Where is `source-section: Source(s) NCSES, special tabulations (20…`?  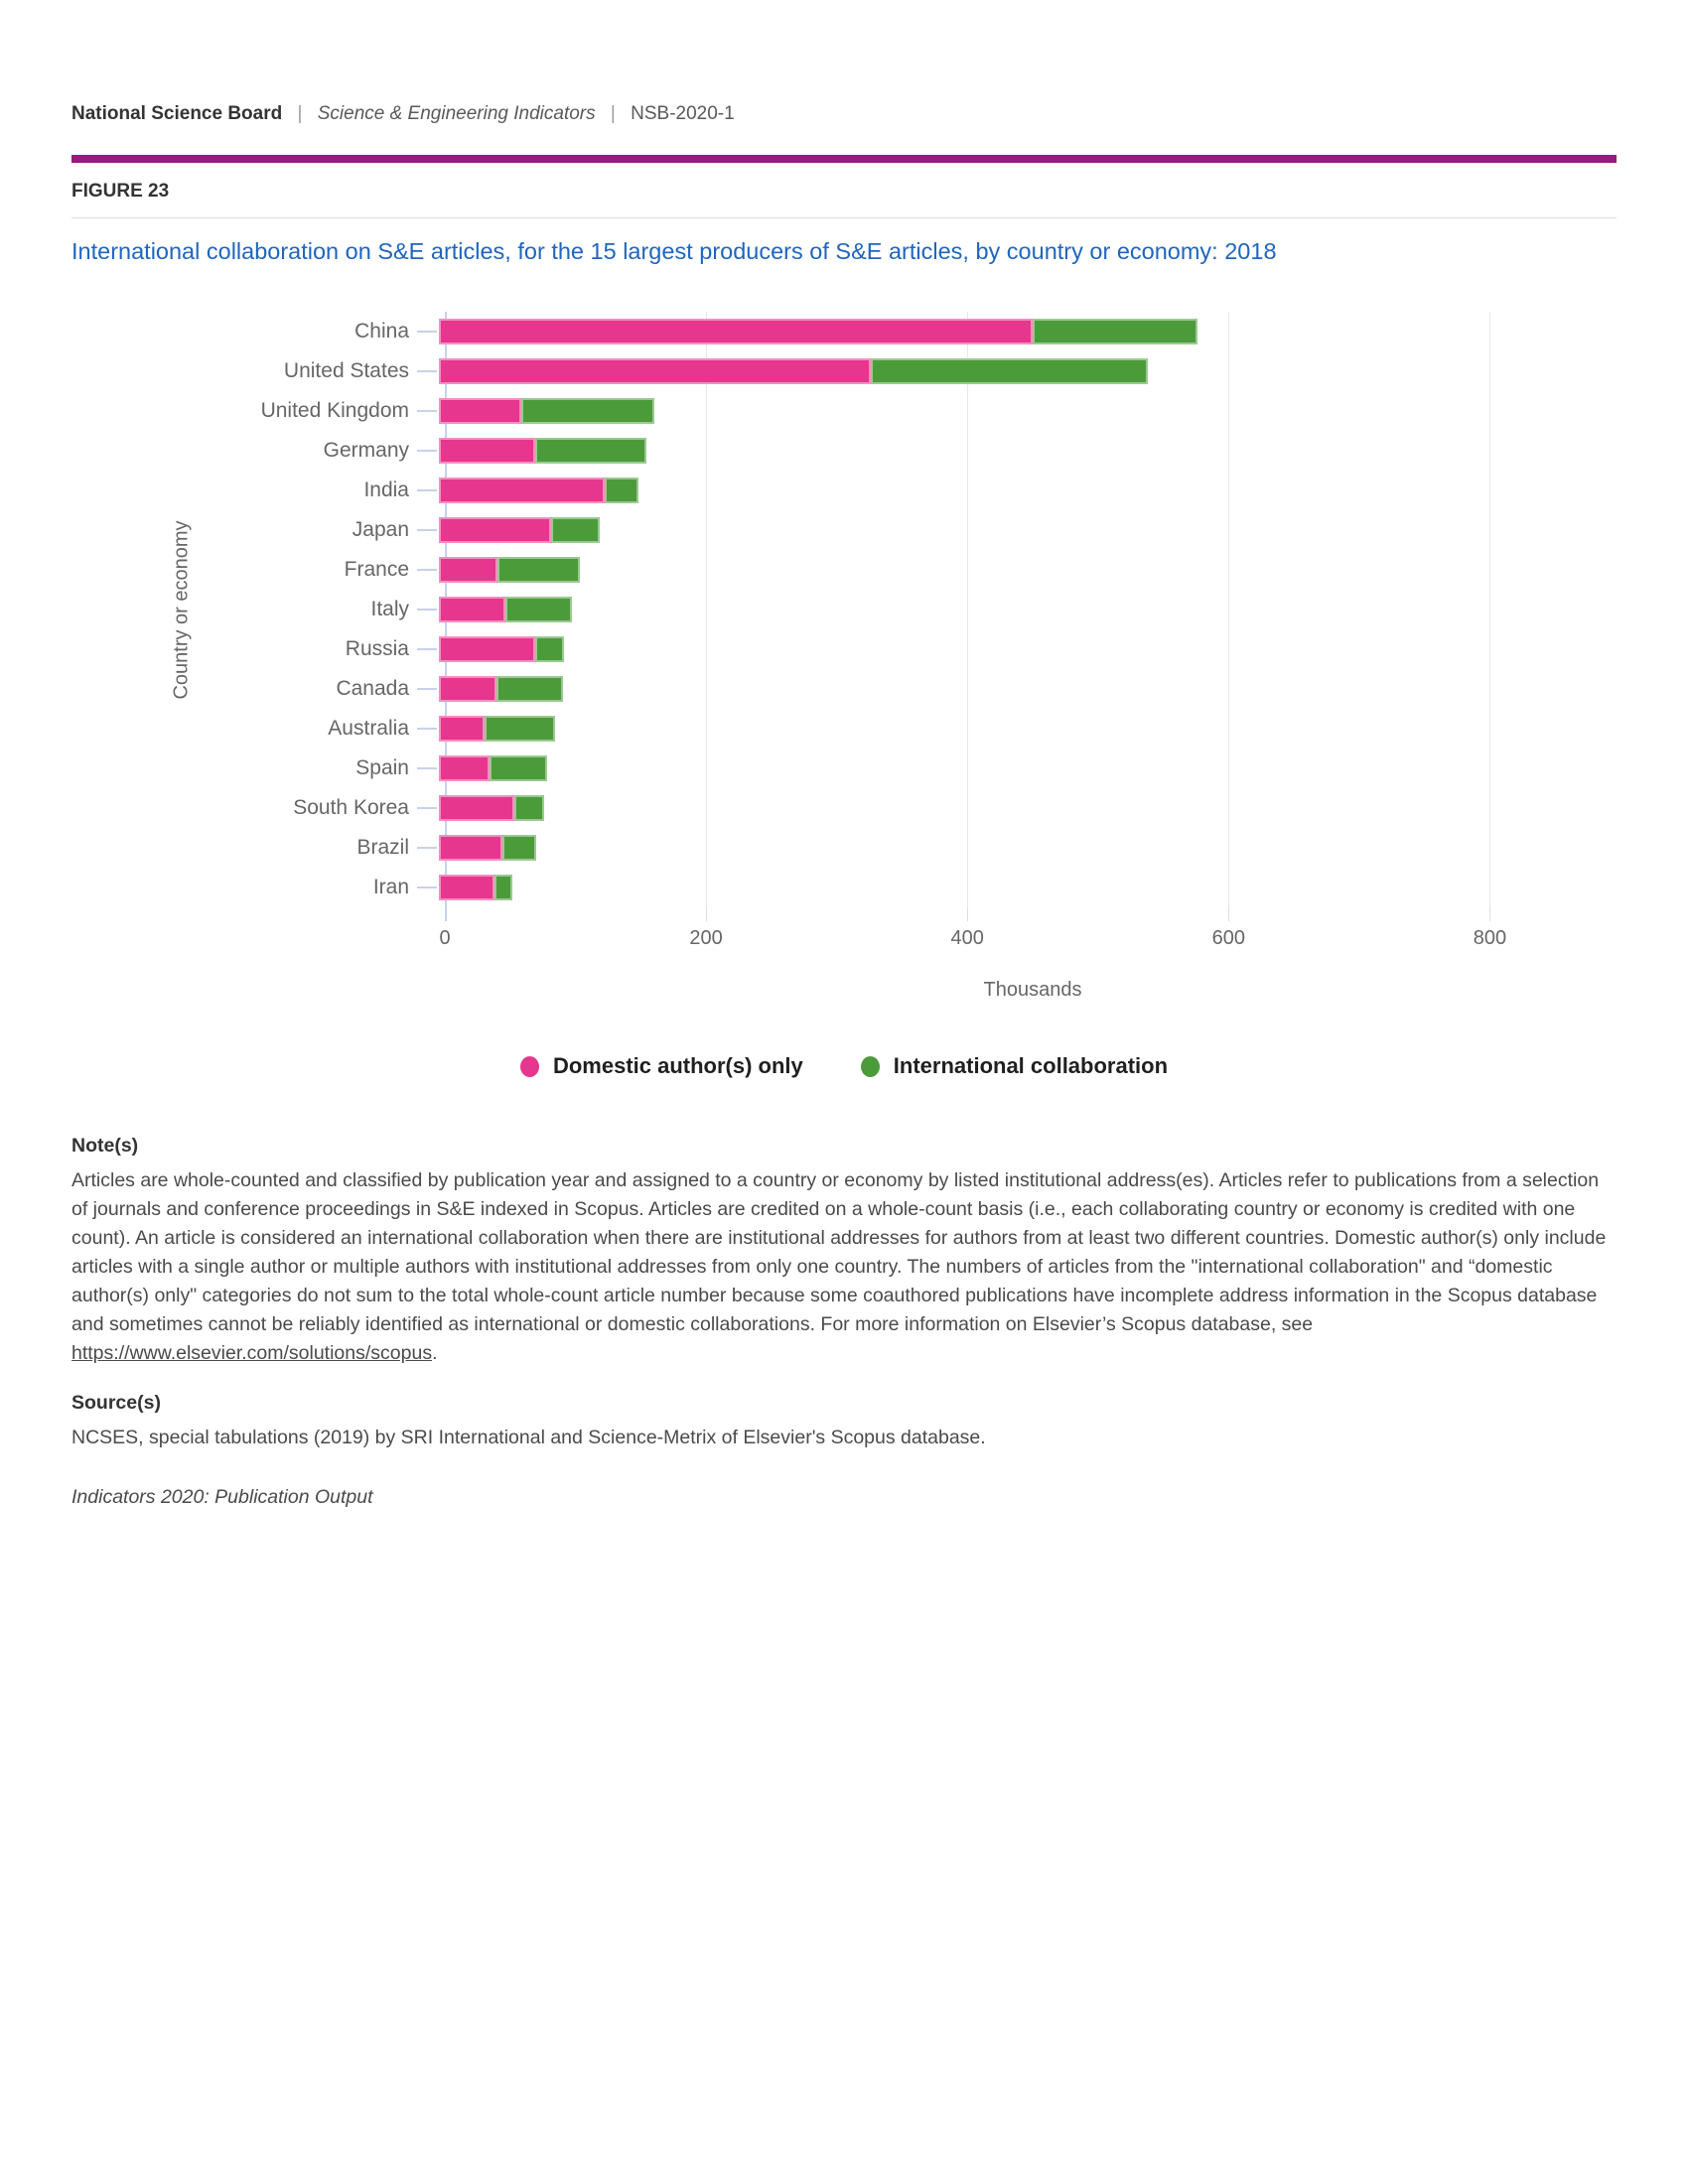 source-section: Source(s) NCSES, special tabulations (20… is located at coordinates (844, 1422).